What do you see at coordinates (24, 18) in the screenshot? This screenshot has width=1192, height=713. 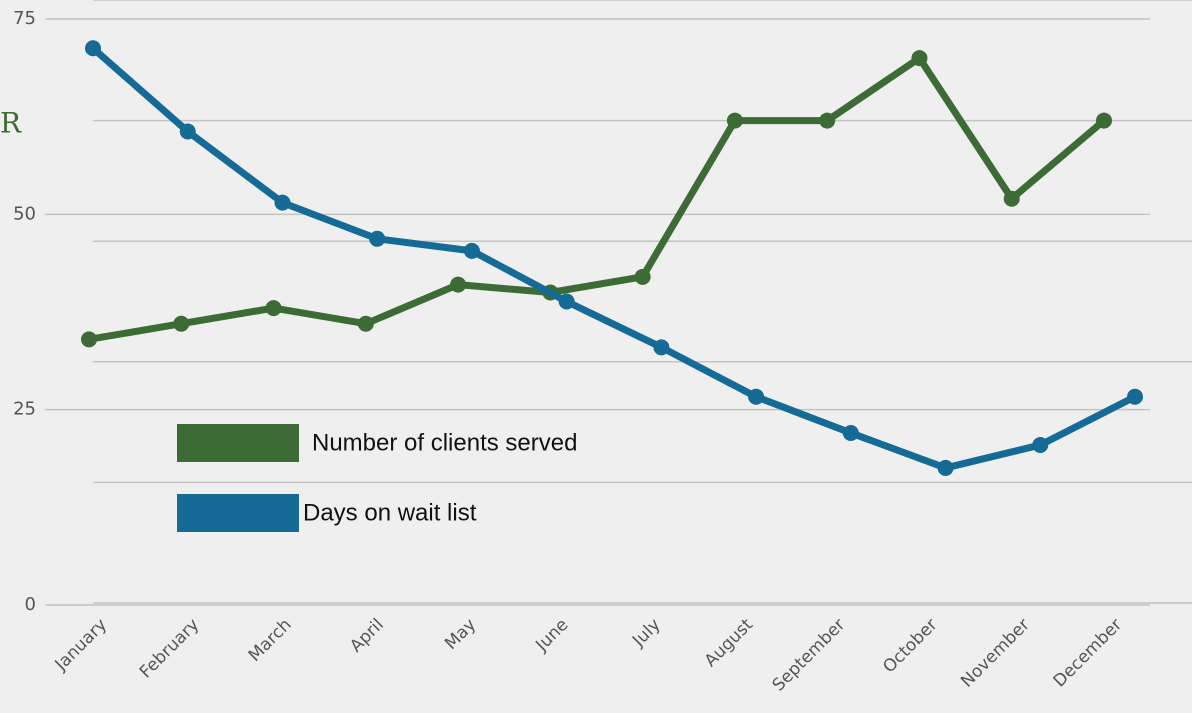 I see `y-tick-label: 75` at bounding box center [24, 18].